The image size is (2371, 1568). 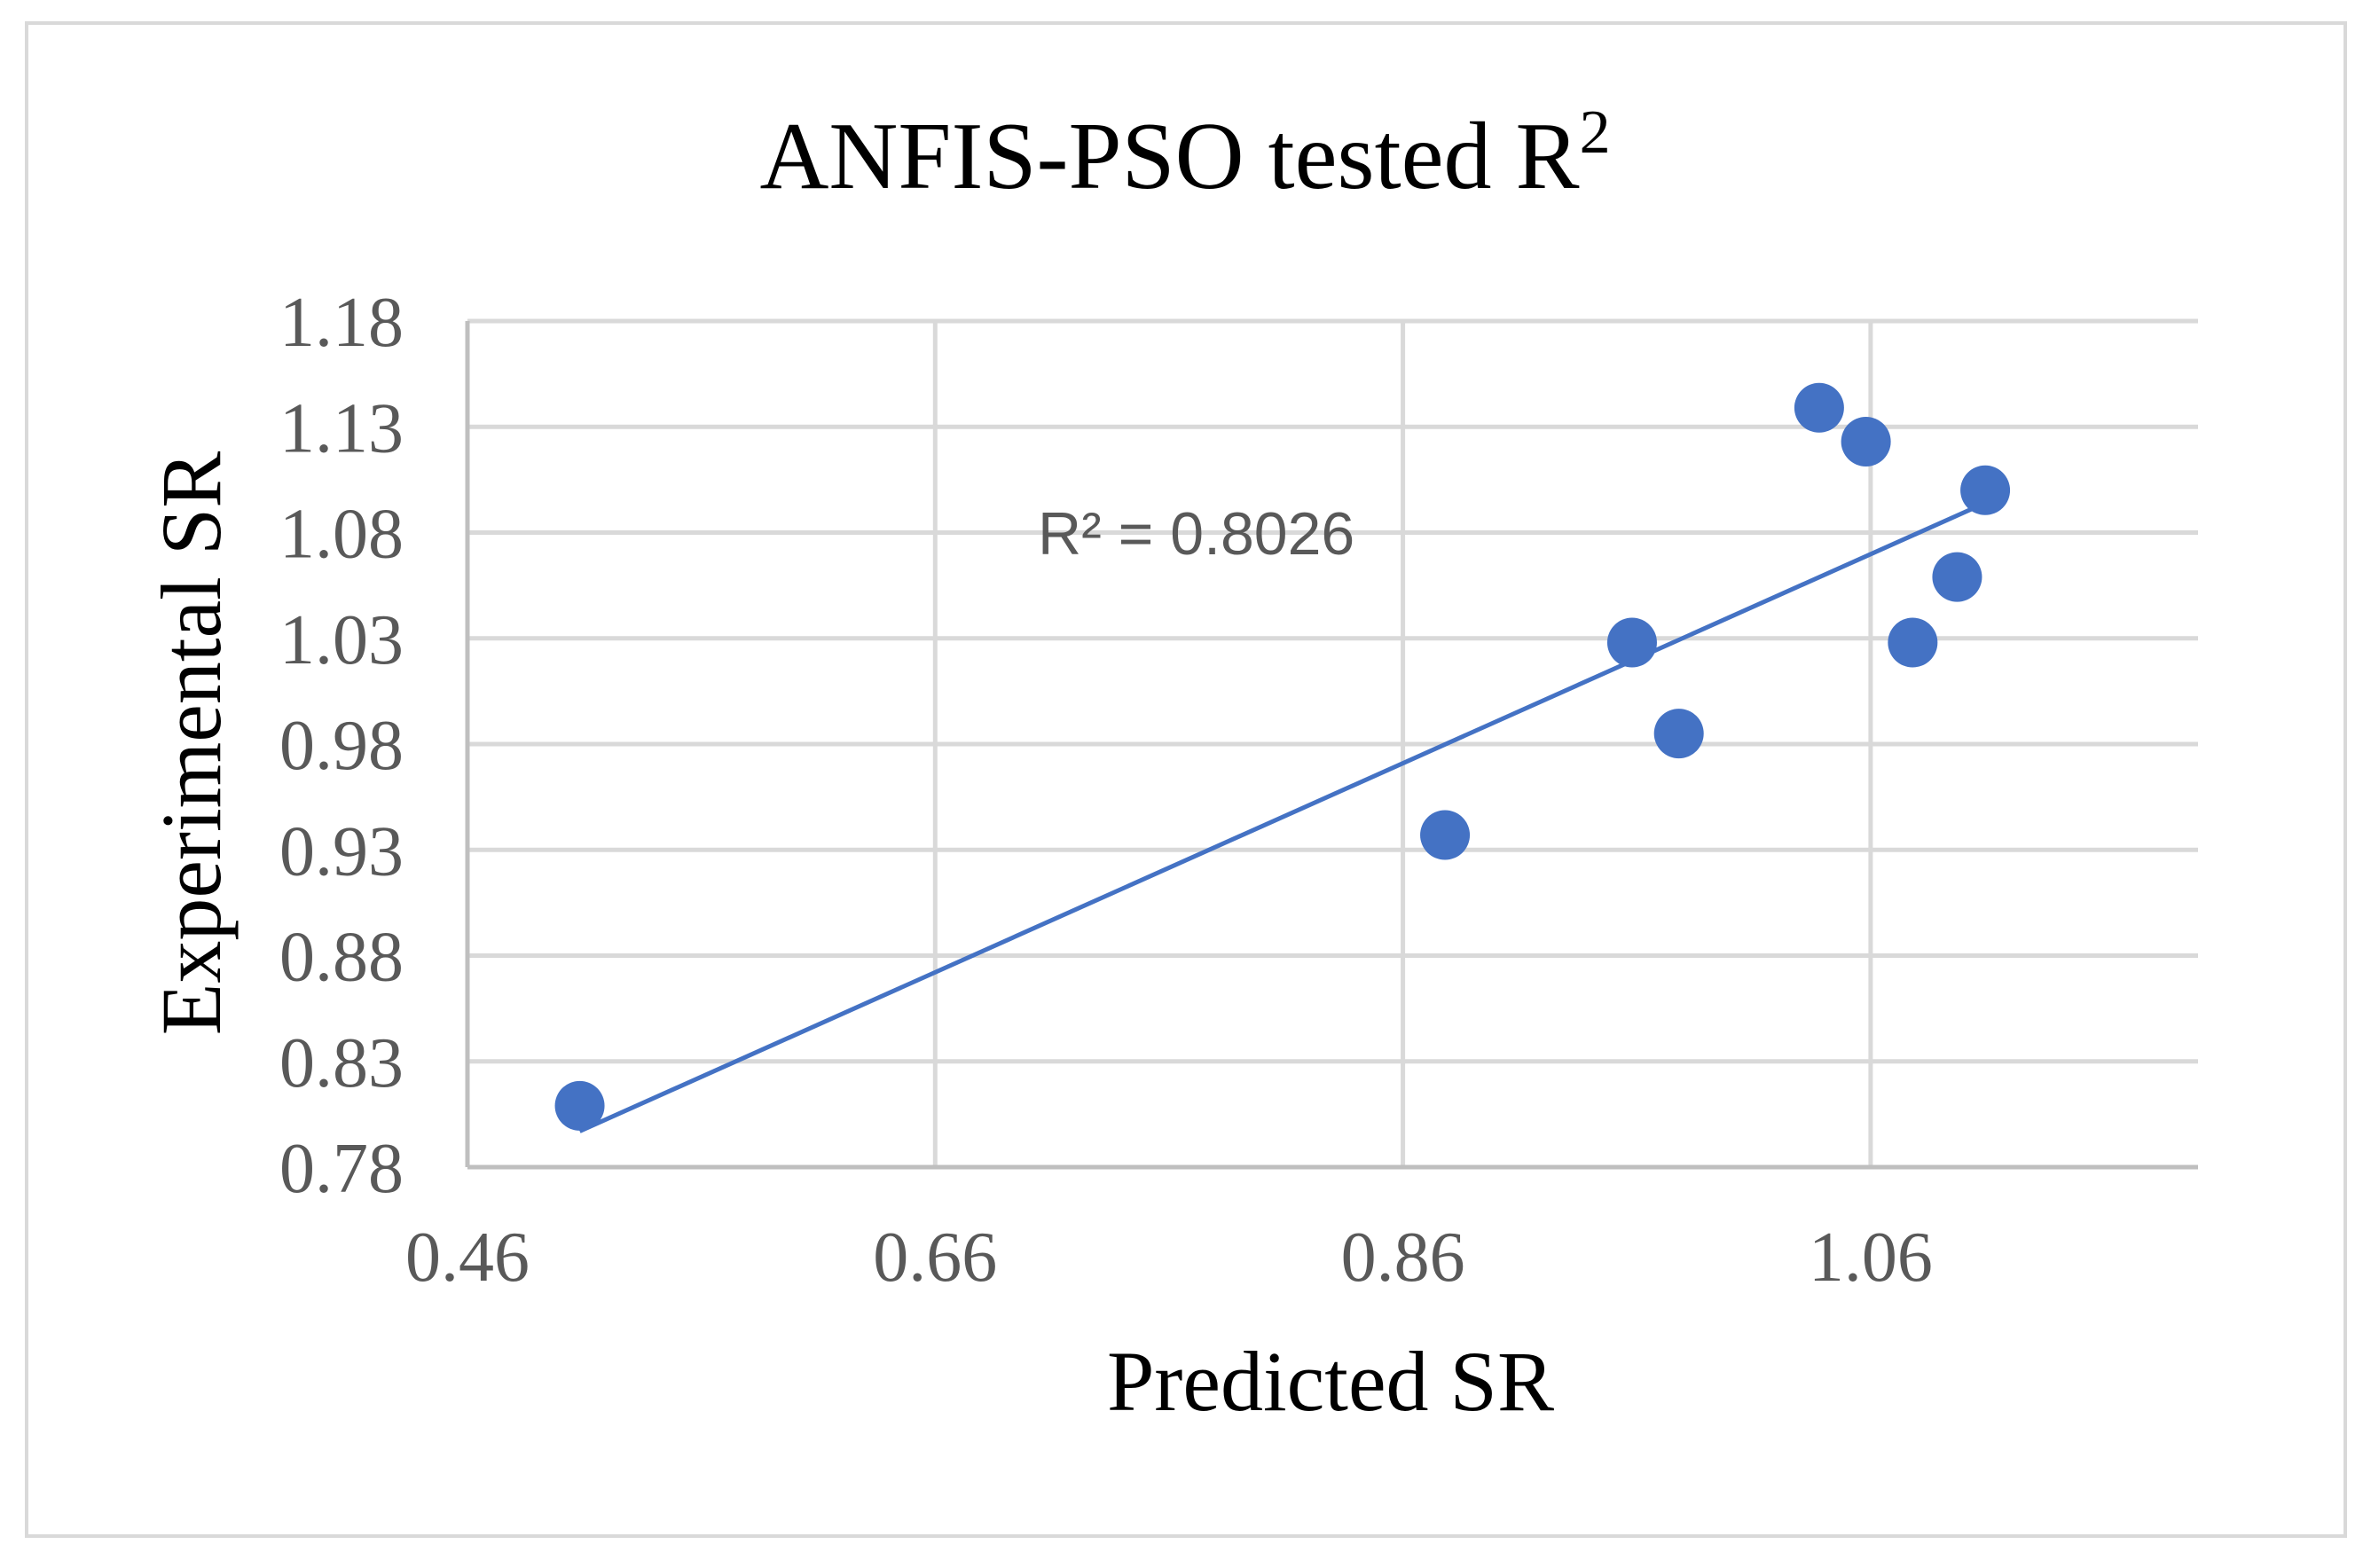 I want to click on x-tick-label: 1.06, so click(x=1871, y=1258).